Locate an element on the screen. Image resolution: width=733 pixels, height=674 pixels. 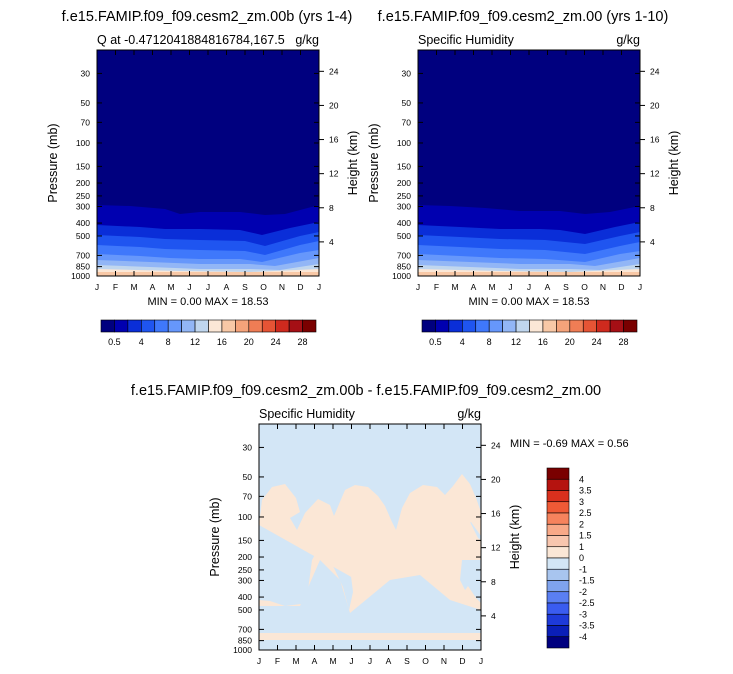
ytick-right-label: 20 is located at coordinates (655, 105).